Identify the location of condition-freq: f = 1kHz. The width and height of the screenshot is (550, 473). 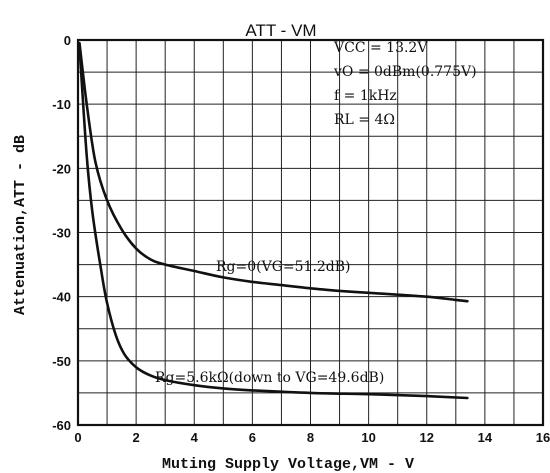
(365, 96).